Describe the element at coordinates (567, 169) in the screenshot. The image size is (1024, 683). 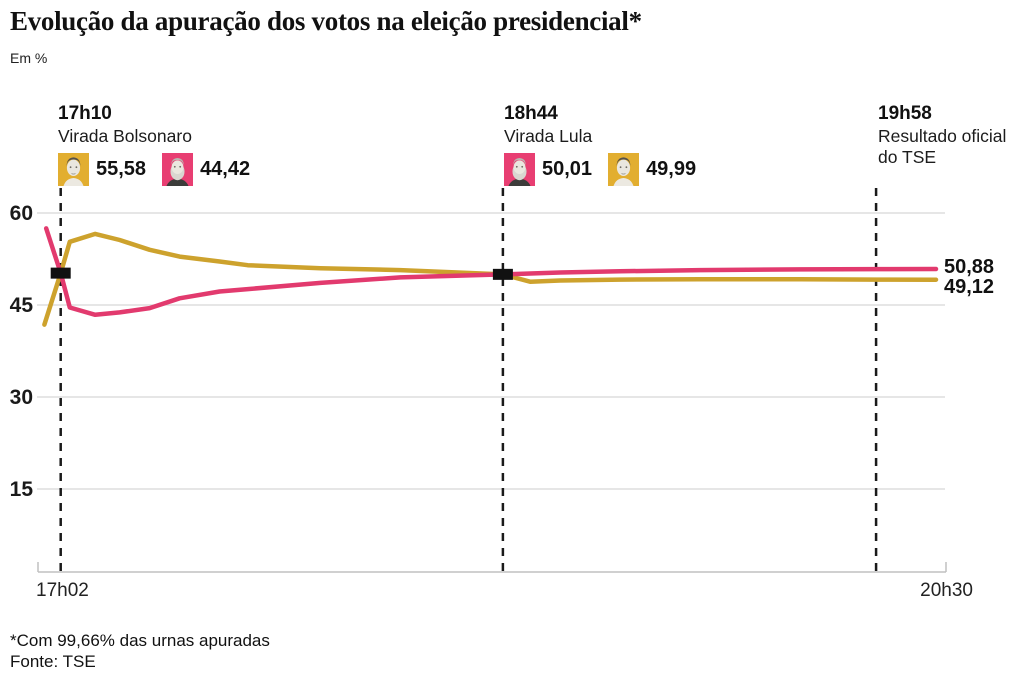
I see `lula-value: 50,01` at that location.